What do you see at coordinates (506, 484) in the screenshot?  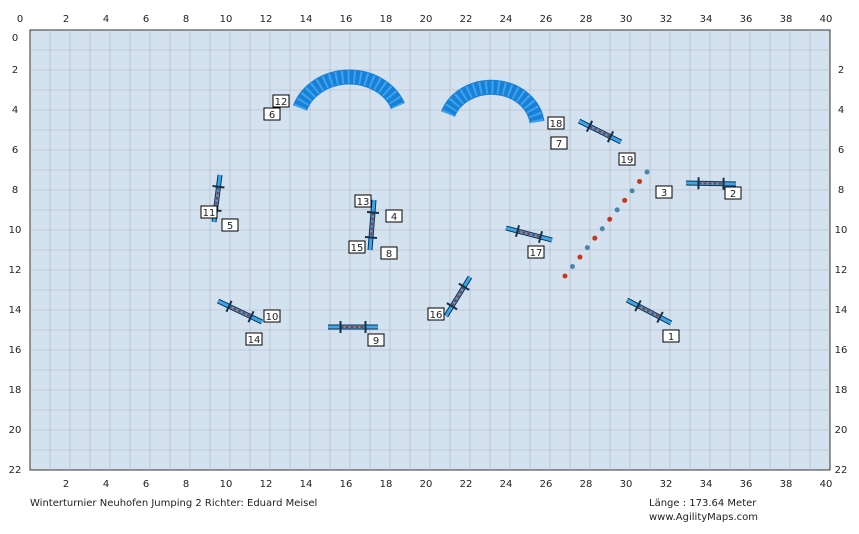 I see `bottom-tick-label: 24` at bounding box center [506, 484].